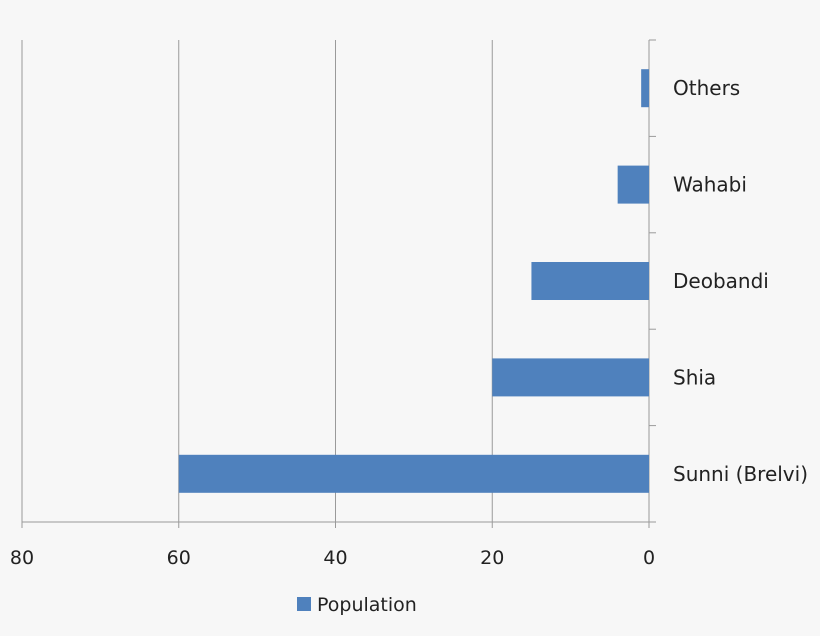 This screenshot has height=636, width=820. What do you see at coordinates (335, 558) in the screenshot?
I see `x-tick-label: 40` at bounding box center [335, 558].